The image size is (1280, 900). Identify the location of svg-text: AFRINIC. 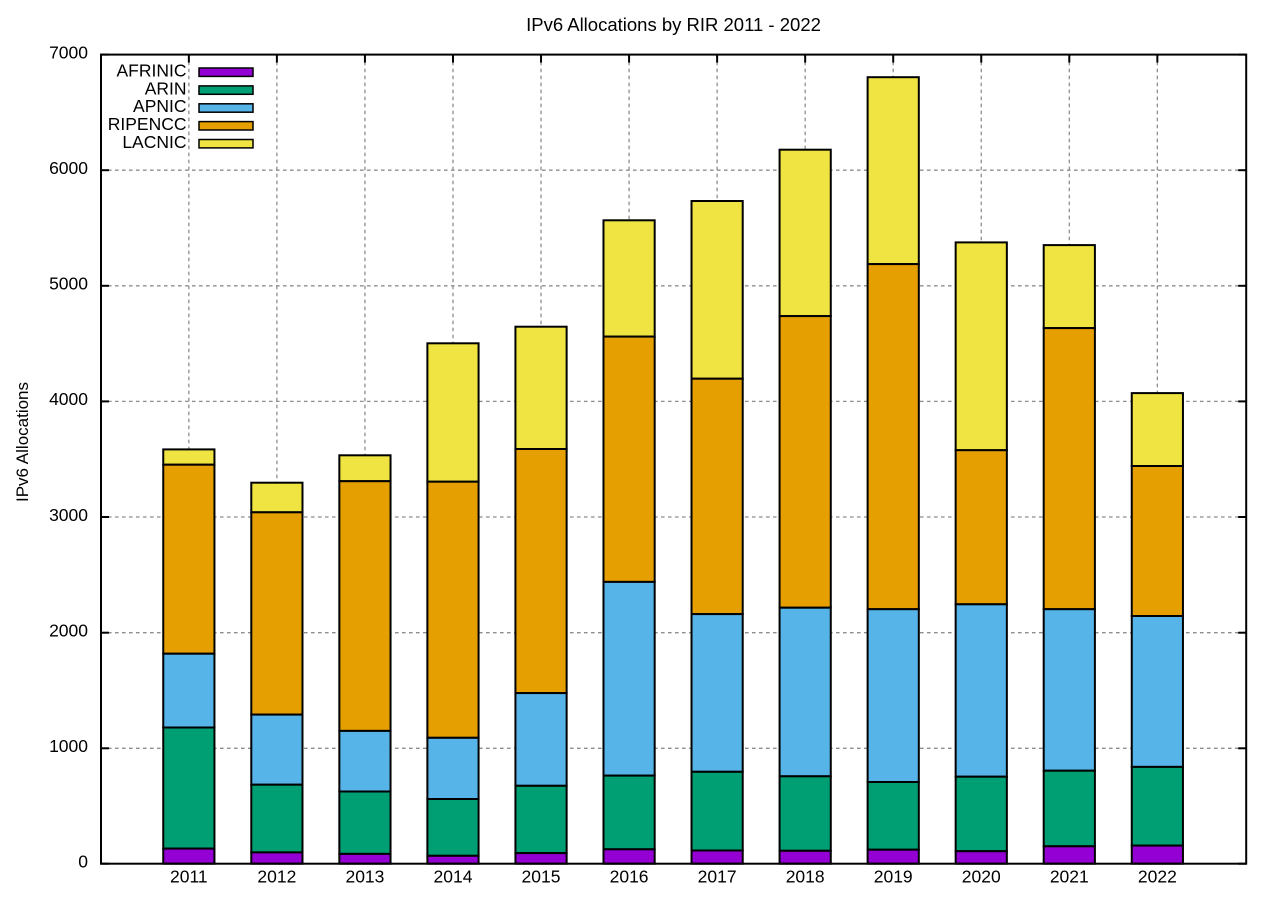
(152, 71).